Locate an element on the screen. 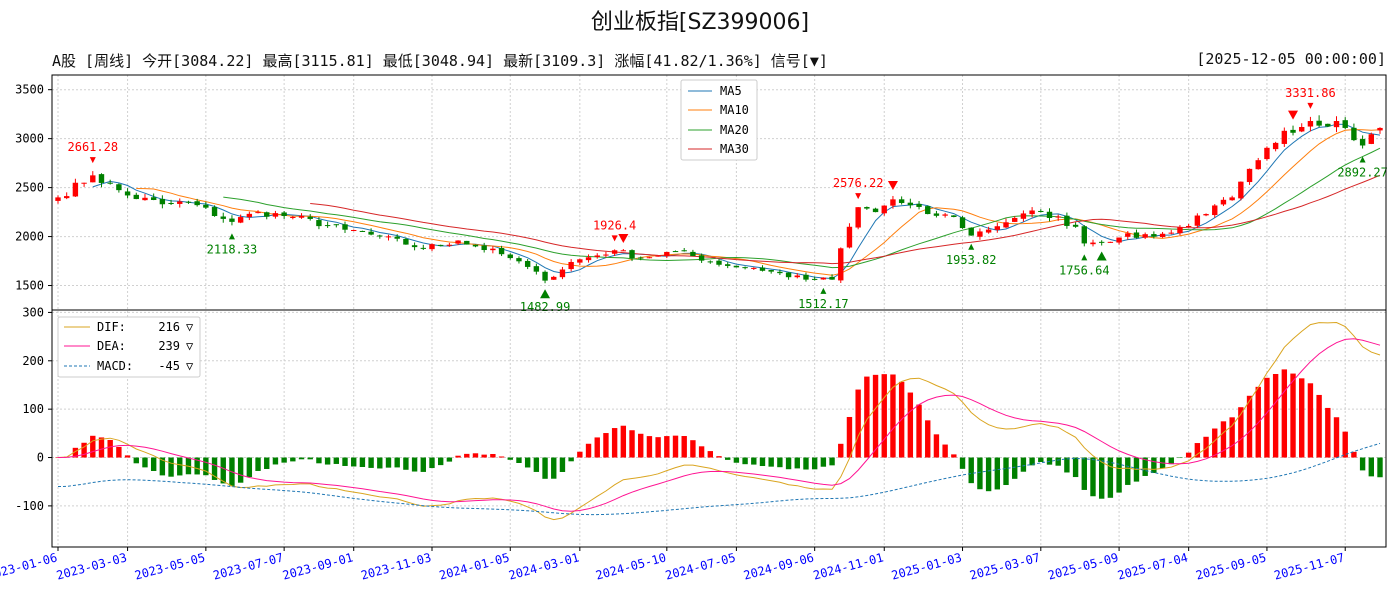 Image resolution: width=1400 pixels, height=600 pixels. macd-legend: DIF: 216 ▽ DEA: 239 ▽ MACD: -45 ▽ is located at coordinates (129, 347).